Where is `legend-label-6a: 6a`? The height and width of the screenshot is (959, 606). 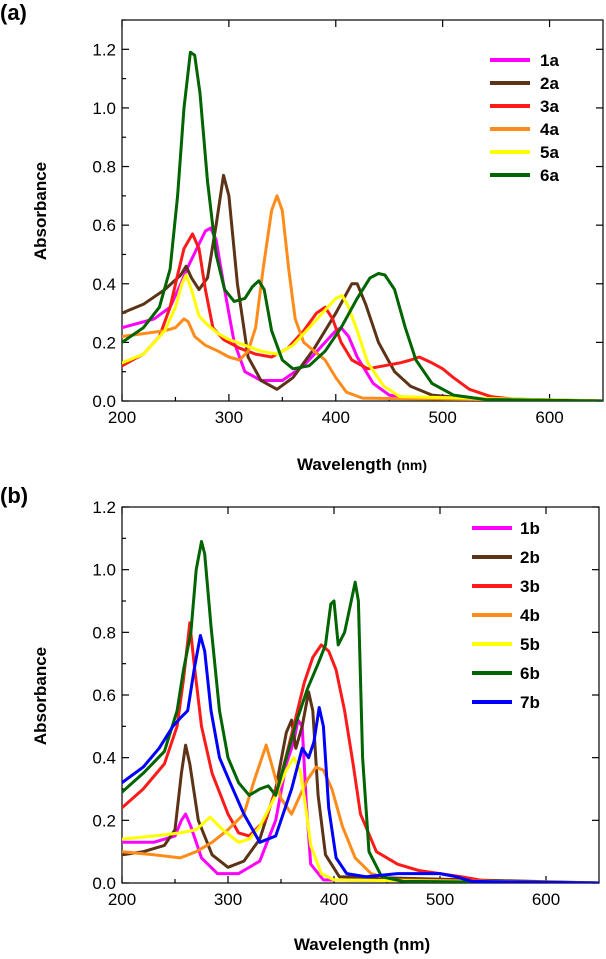
legend-label-6a: 6a is located at coordinates (549, 175).